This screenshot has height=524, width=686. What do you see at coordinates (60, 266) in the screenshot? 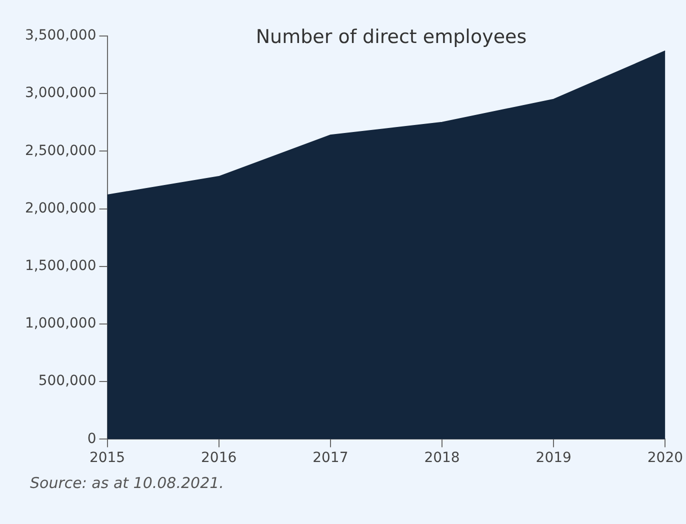
I see `y-tick-label: 1,500,000` at bounding box center [60, 266].